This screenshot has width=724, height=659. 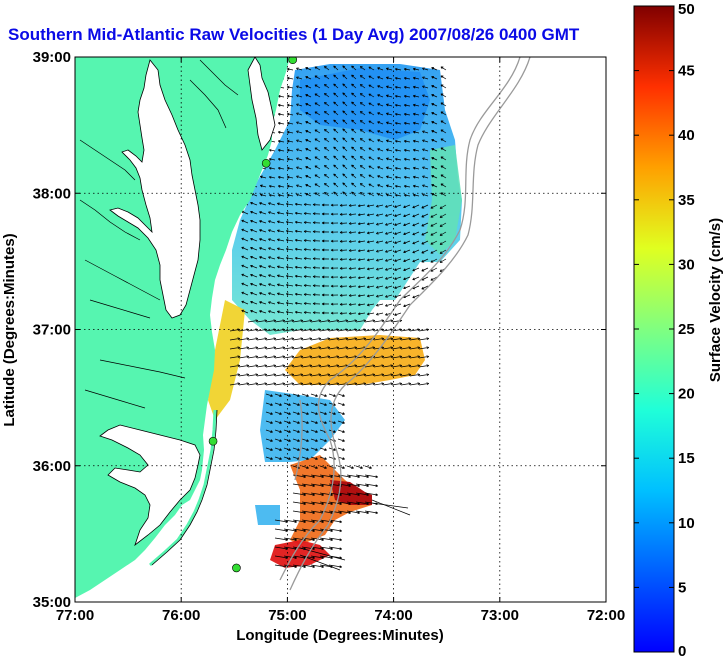 I want to click on isobath-shelf, so click(x=298, y=440).